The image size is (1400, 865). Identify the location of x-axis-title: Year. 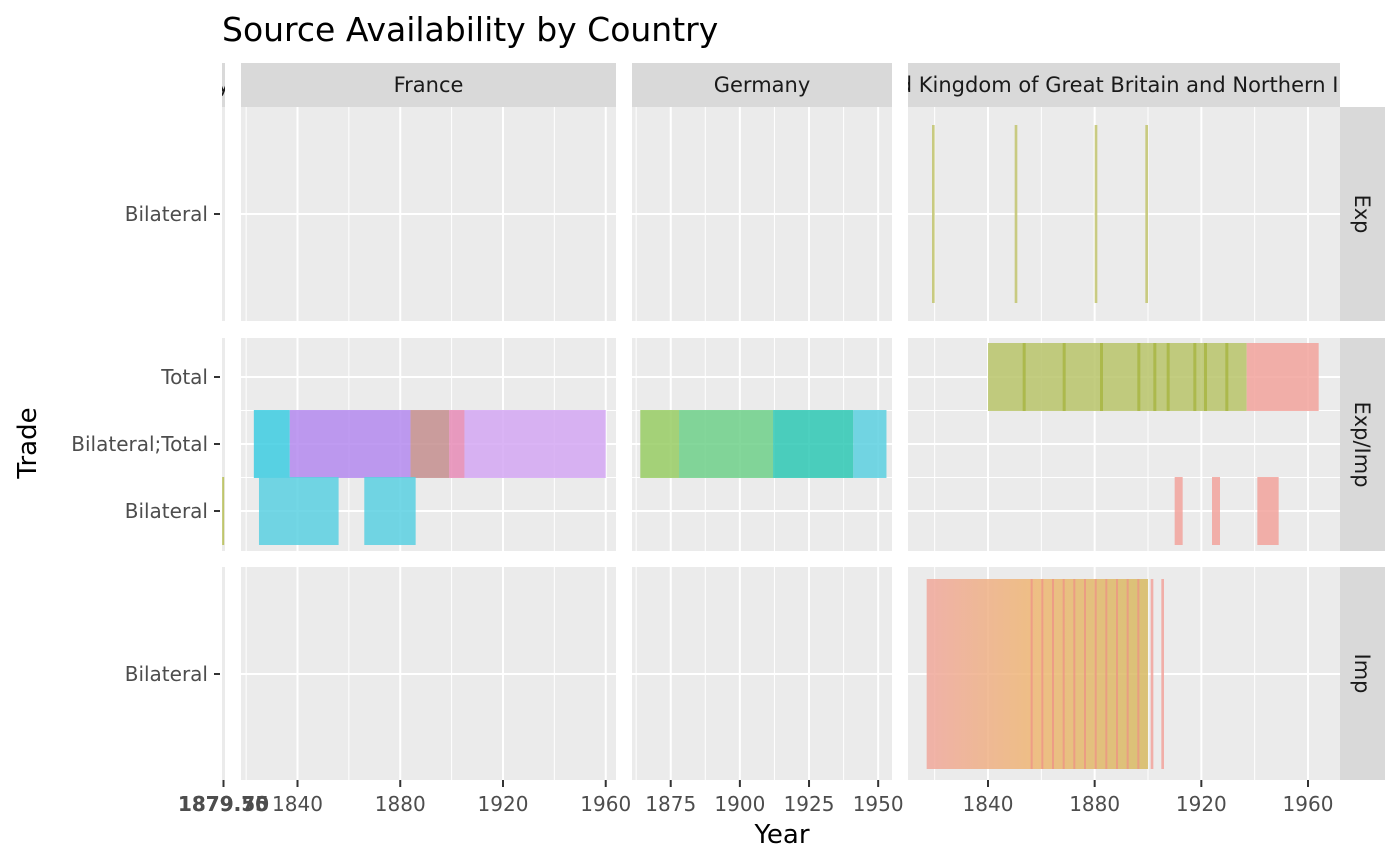
(781, 835).